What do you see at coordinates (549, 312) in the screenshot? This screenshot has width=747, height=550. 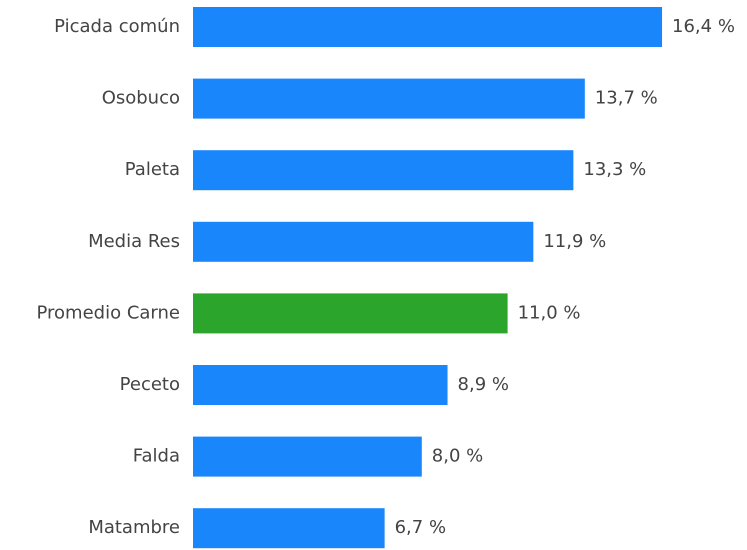 I see `value-label: 11,0 %` at bounding box center [549, 312].